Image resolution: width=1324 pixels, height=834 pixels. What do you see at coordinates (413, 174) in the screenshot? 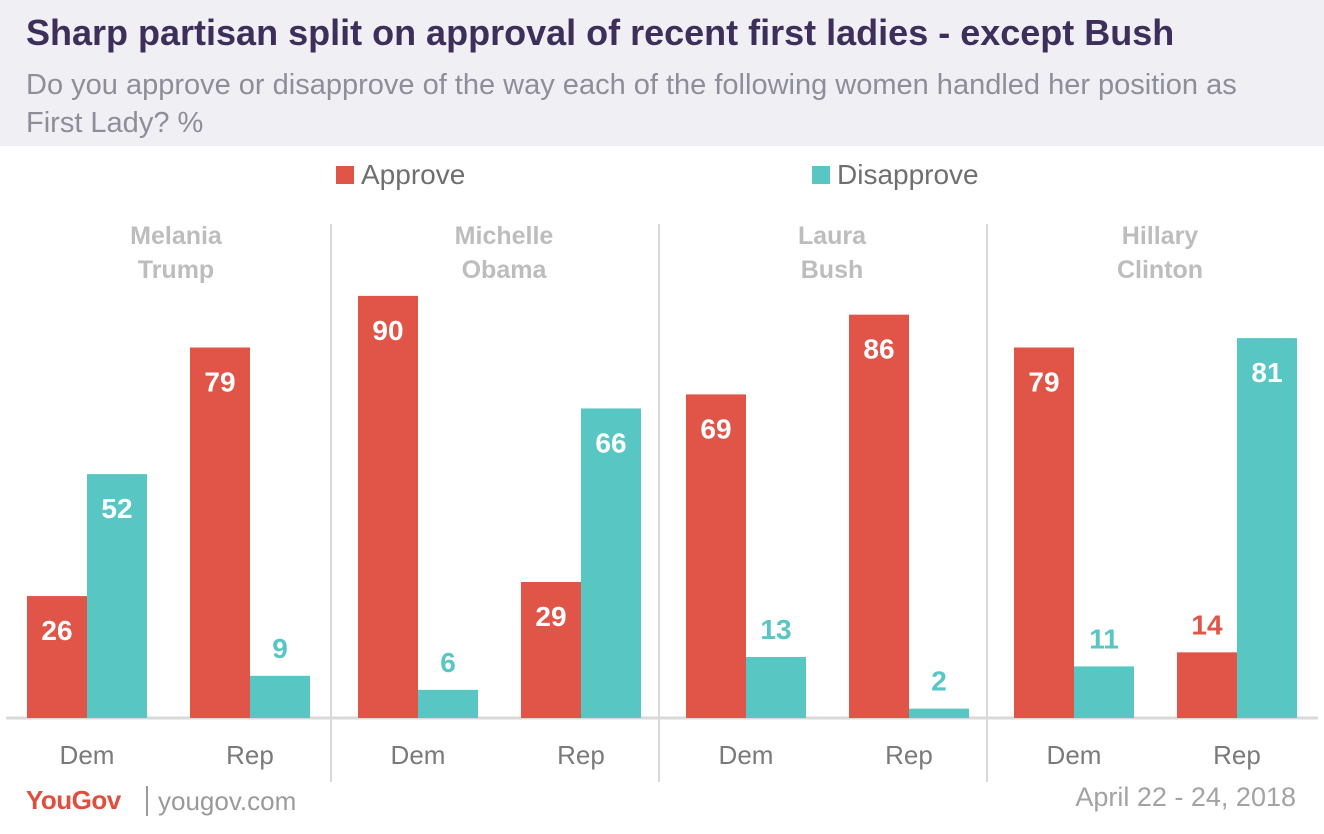
I see `legend-label-approve: Approve` at bounding box center [413, 174].